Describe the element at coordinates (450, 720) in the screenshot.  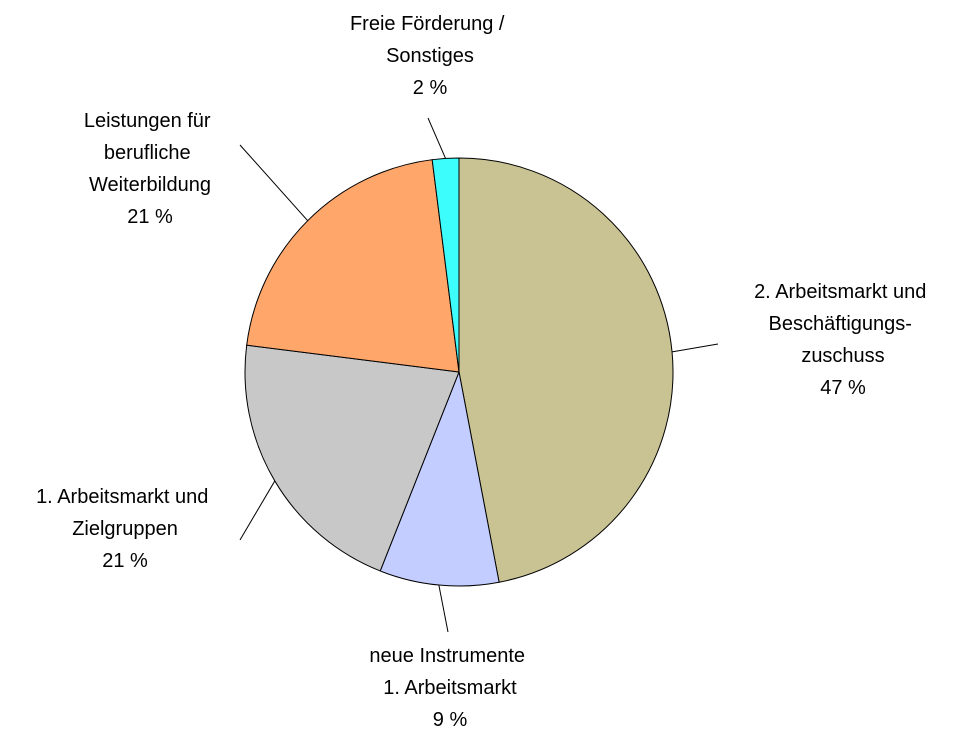
I see `value-label: 9 %` at that location.